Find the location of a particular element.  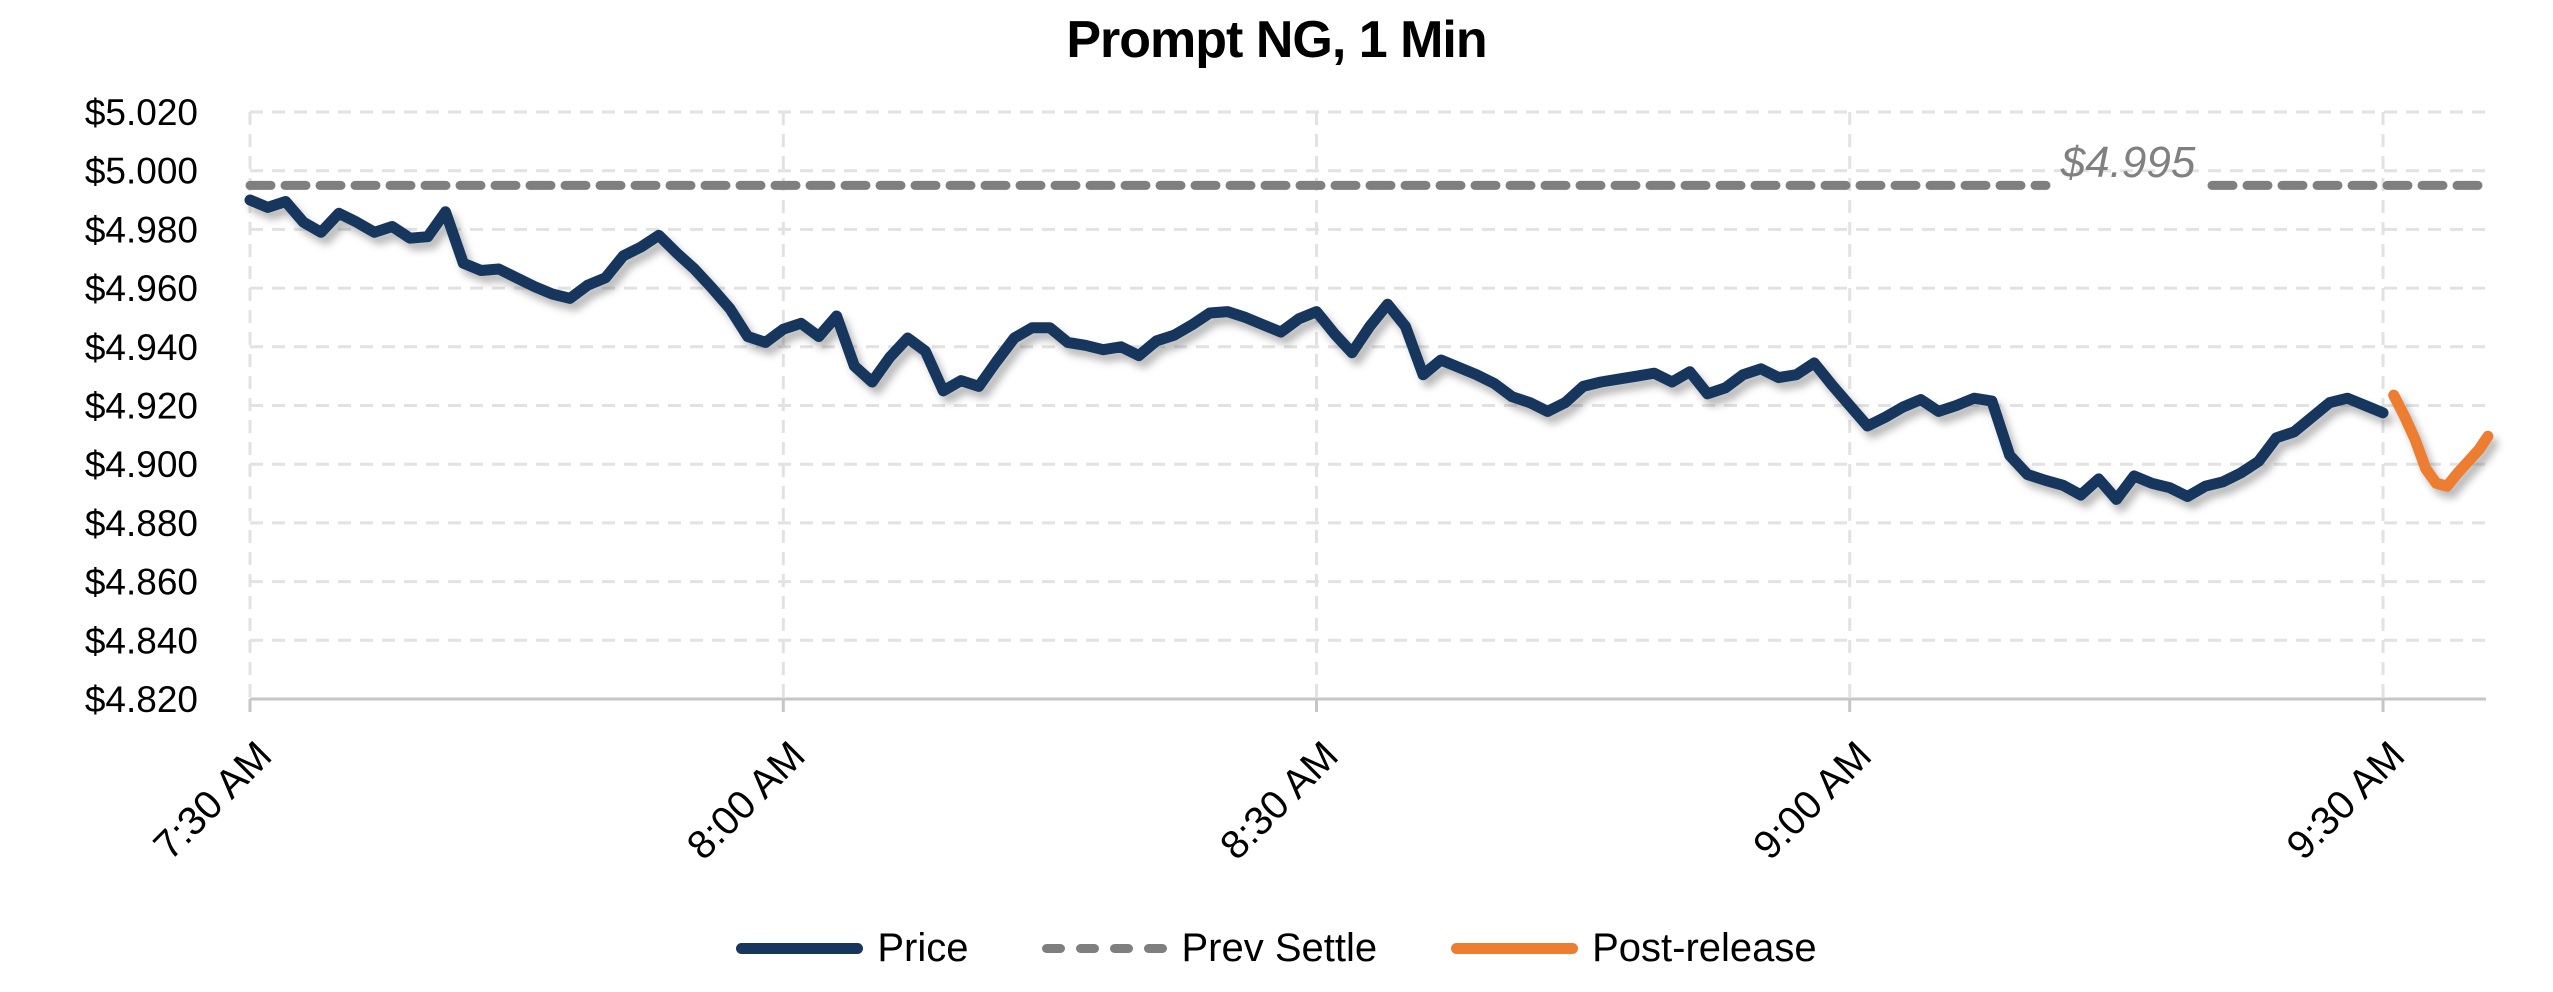

post-release-series-line is located at coordinates (2441, 440).